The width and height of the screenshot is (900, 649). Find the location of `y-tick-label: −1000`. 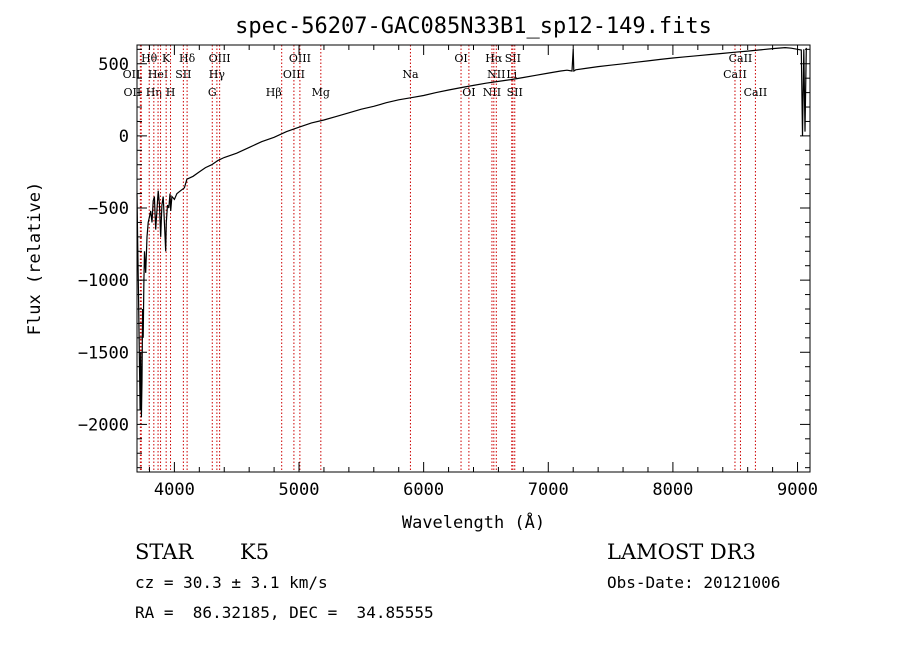

y-tick-label: −1000 is located at coordinates (103, 281).